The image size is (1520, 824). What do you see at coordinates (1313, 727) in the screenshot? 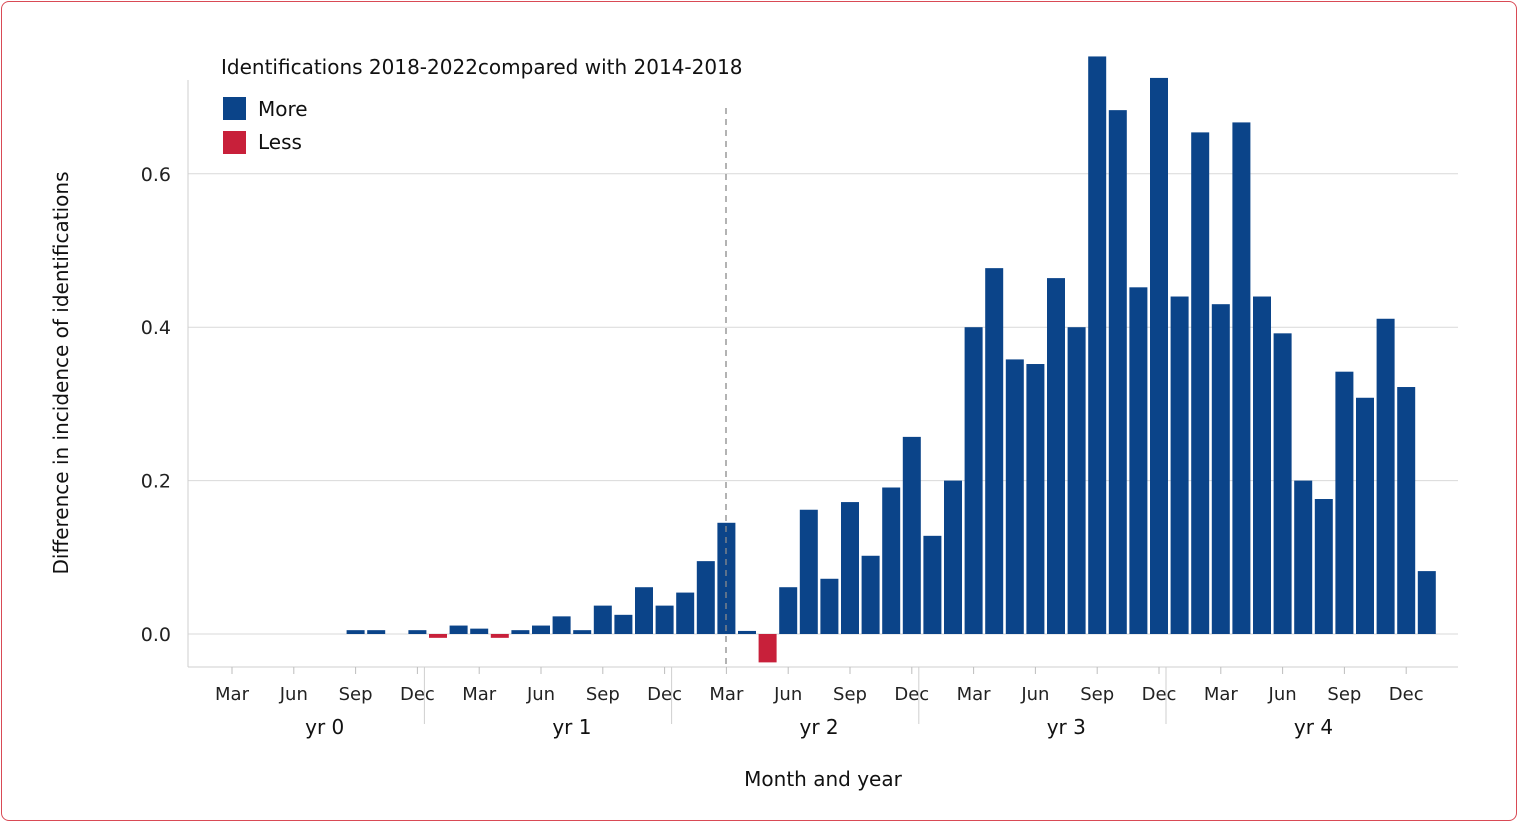
I see `year-label: yr 4` at bounding box center [1313, 727].